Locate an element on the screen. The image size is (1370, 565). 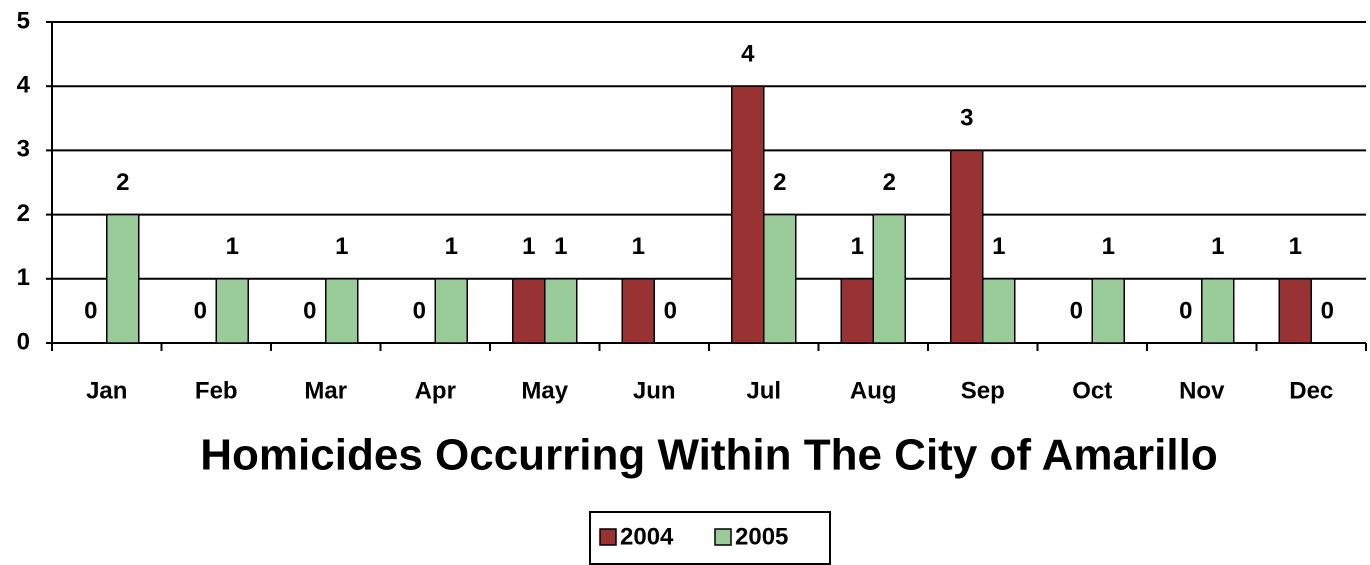
x-tick-label: Dec is located at coordinates (1311, 390).